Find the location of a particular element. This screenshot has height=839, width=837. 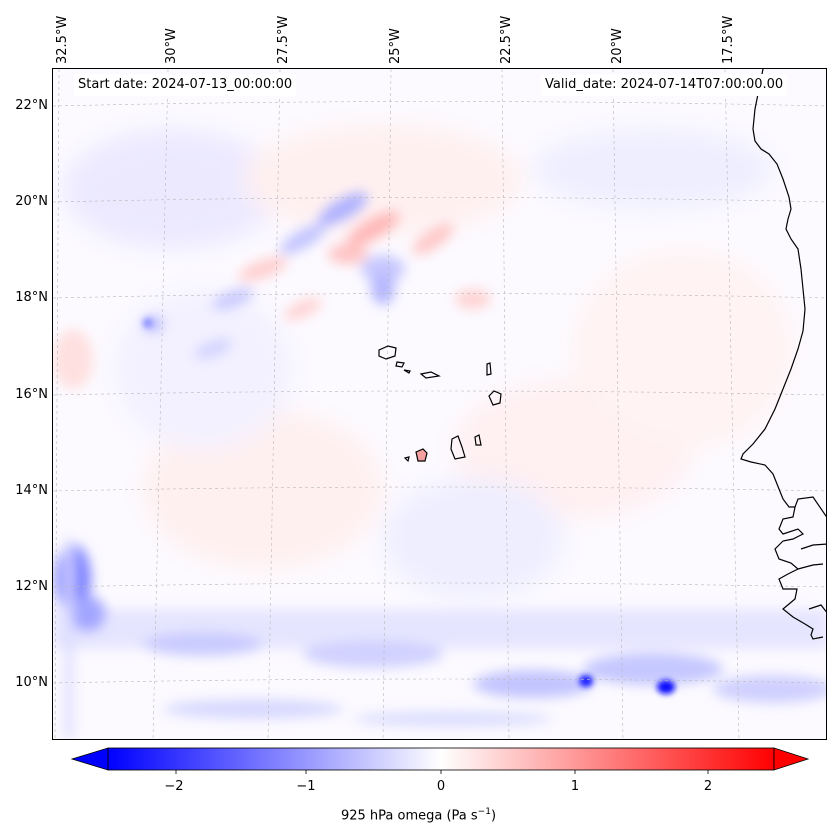

colorbar-tick-1: 1 is located at coordinates (575, 786).